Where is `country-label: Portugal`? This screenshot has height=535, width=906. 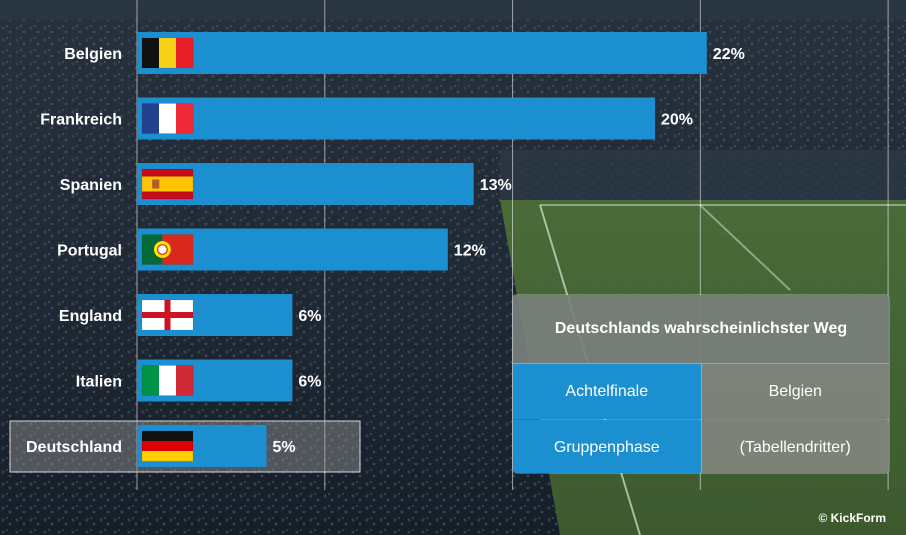 country-label: Portugal is located at coordinates (89, 251).